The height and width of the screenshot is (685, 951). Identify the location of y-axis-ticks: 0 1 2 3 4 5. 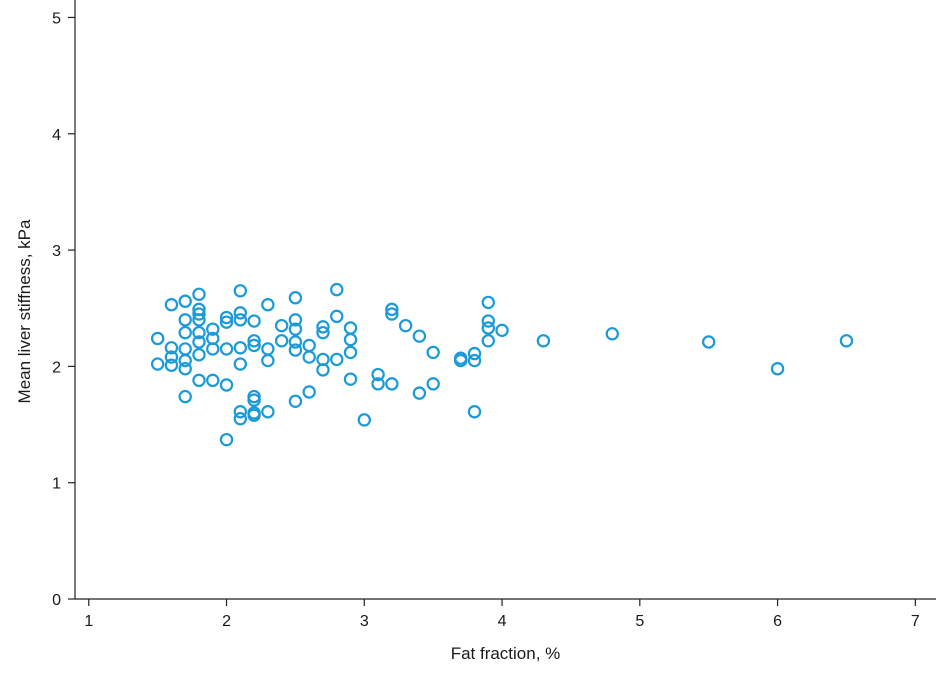
(63, 309).